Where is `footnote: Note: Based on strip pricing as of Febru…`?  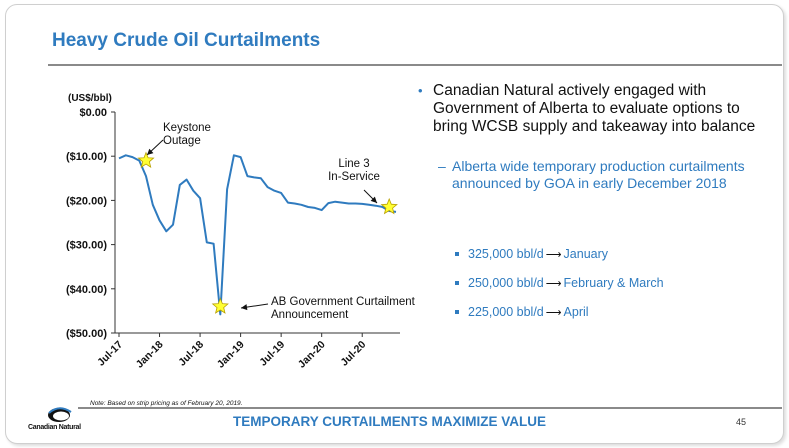 footnote: Note: Based on strip pricing as of Febru… is located at coordinates (166, 403).